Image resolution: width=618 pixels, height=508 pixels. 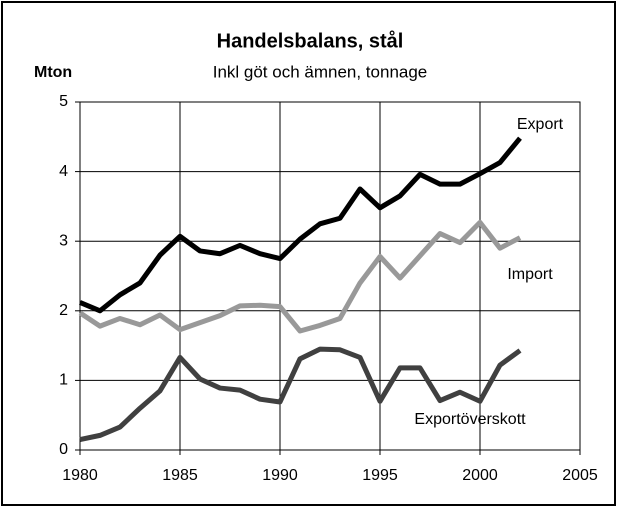 What do you see at coordinates (63, 171) in the screenshot?
I see `y-tick-label: 4` at bounding box center [63, 171].